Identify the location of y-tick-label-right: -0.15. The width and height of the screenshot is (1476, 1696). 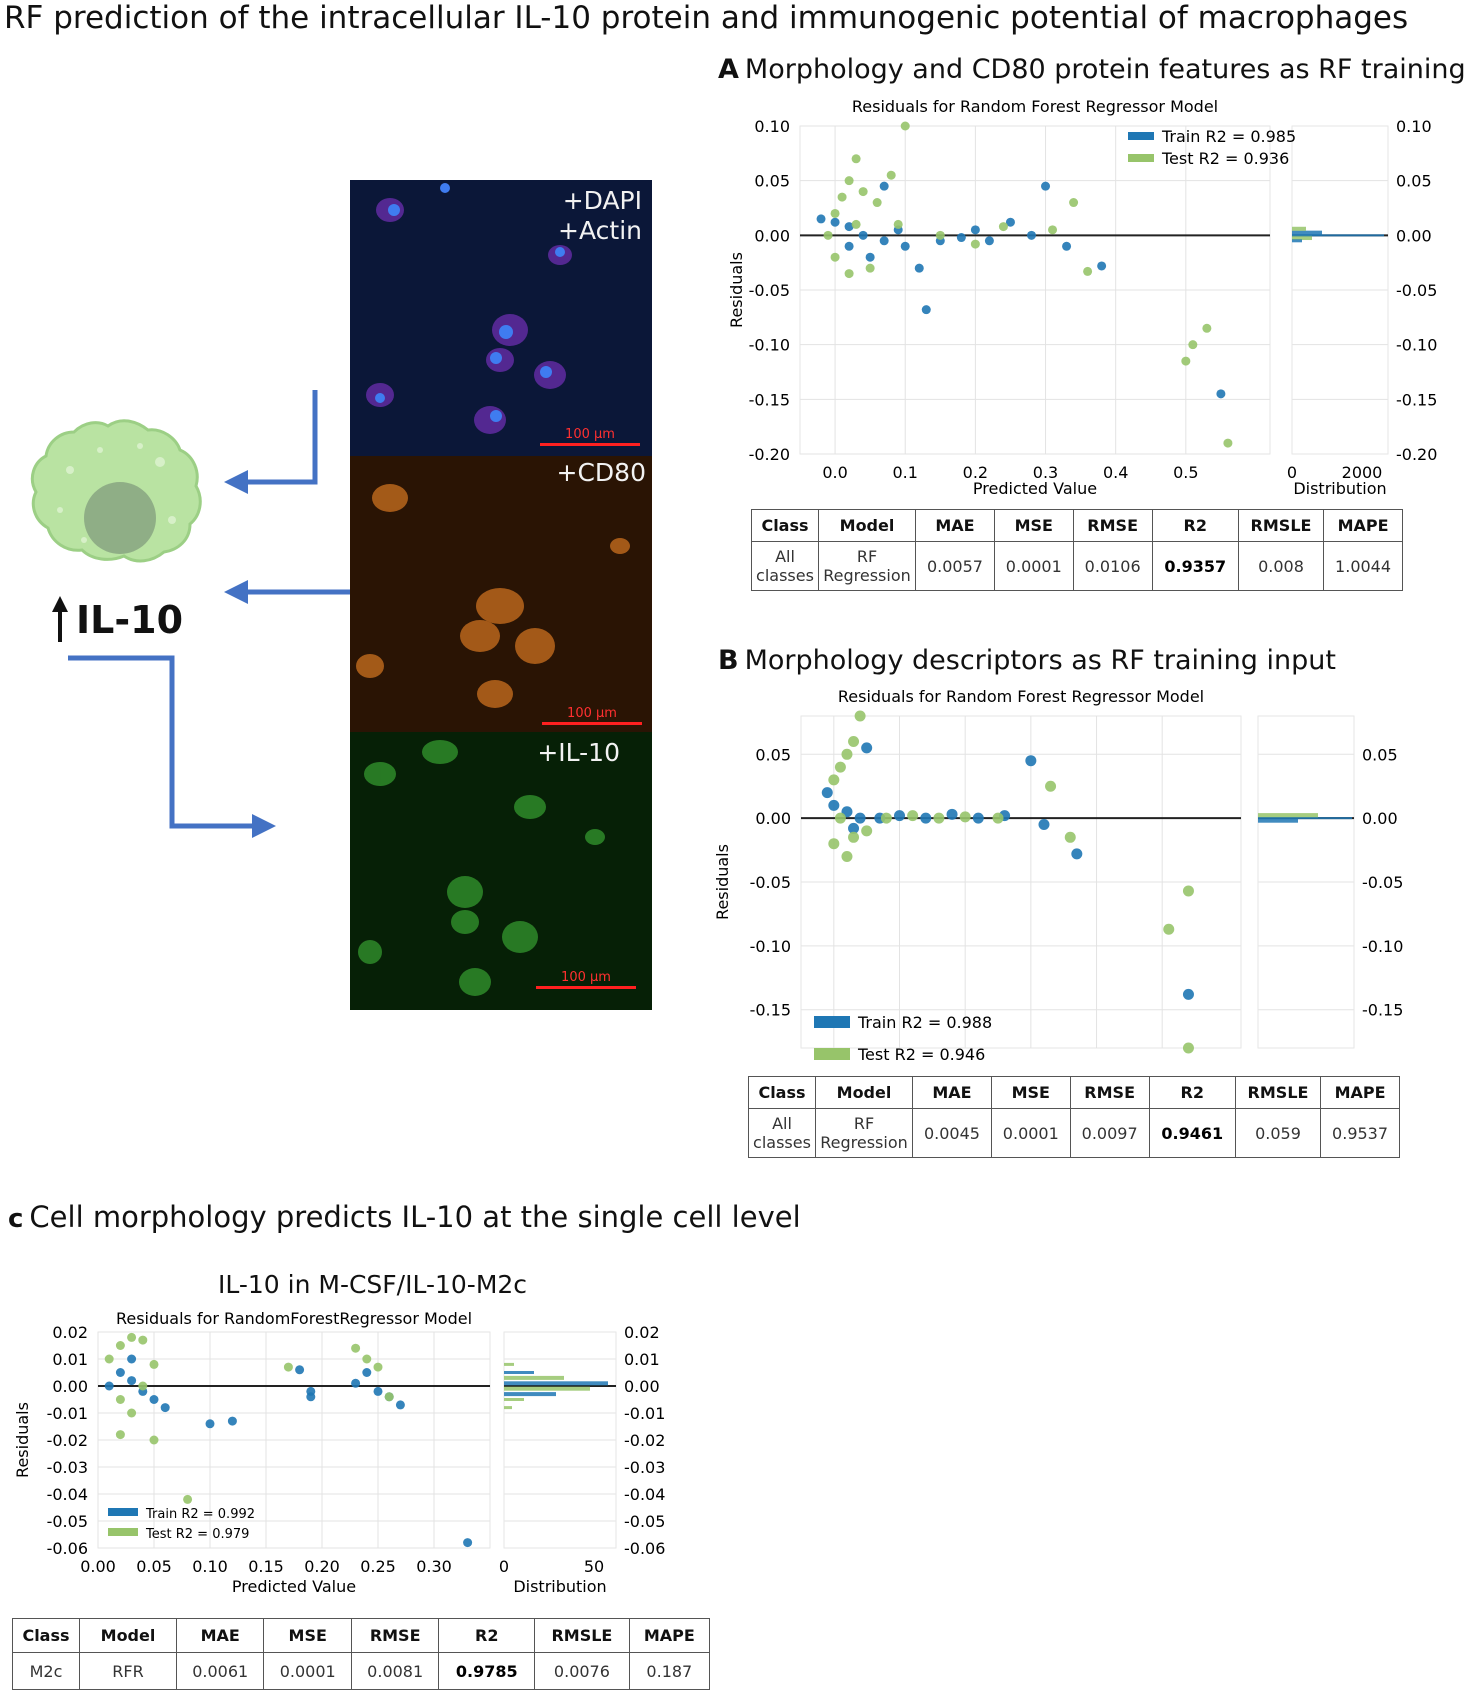
(1382, 1010).